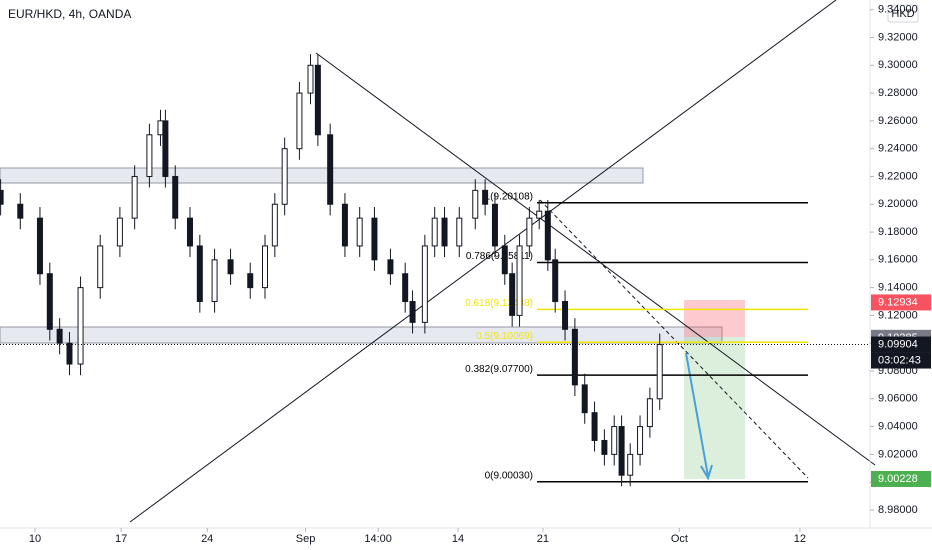 The height and width of the screenshot is (550, 932). I want to click on x-tick-label: 10, so click(35, 539).